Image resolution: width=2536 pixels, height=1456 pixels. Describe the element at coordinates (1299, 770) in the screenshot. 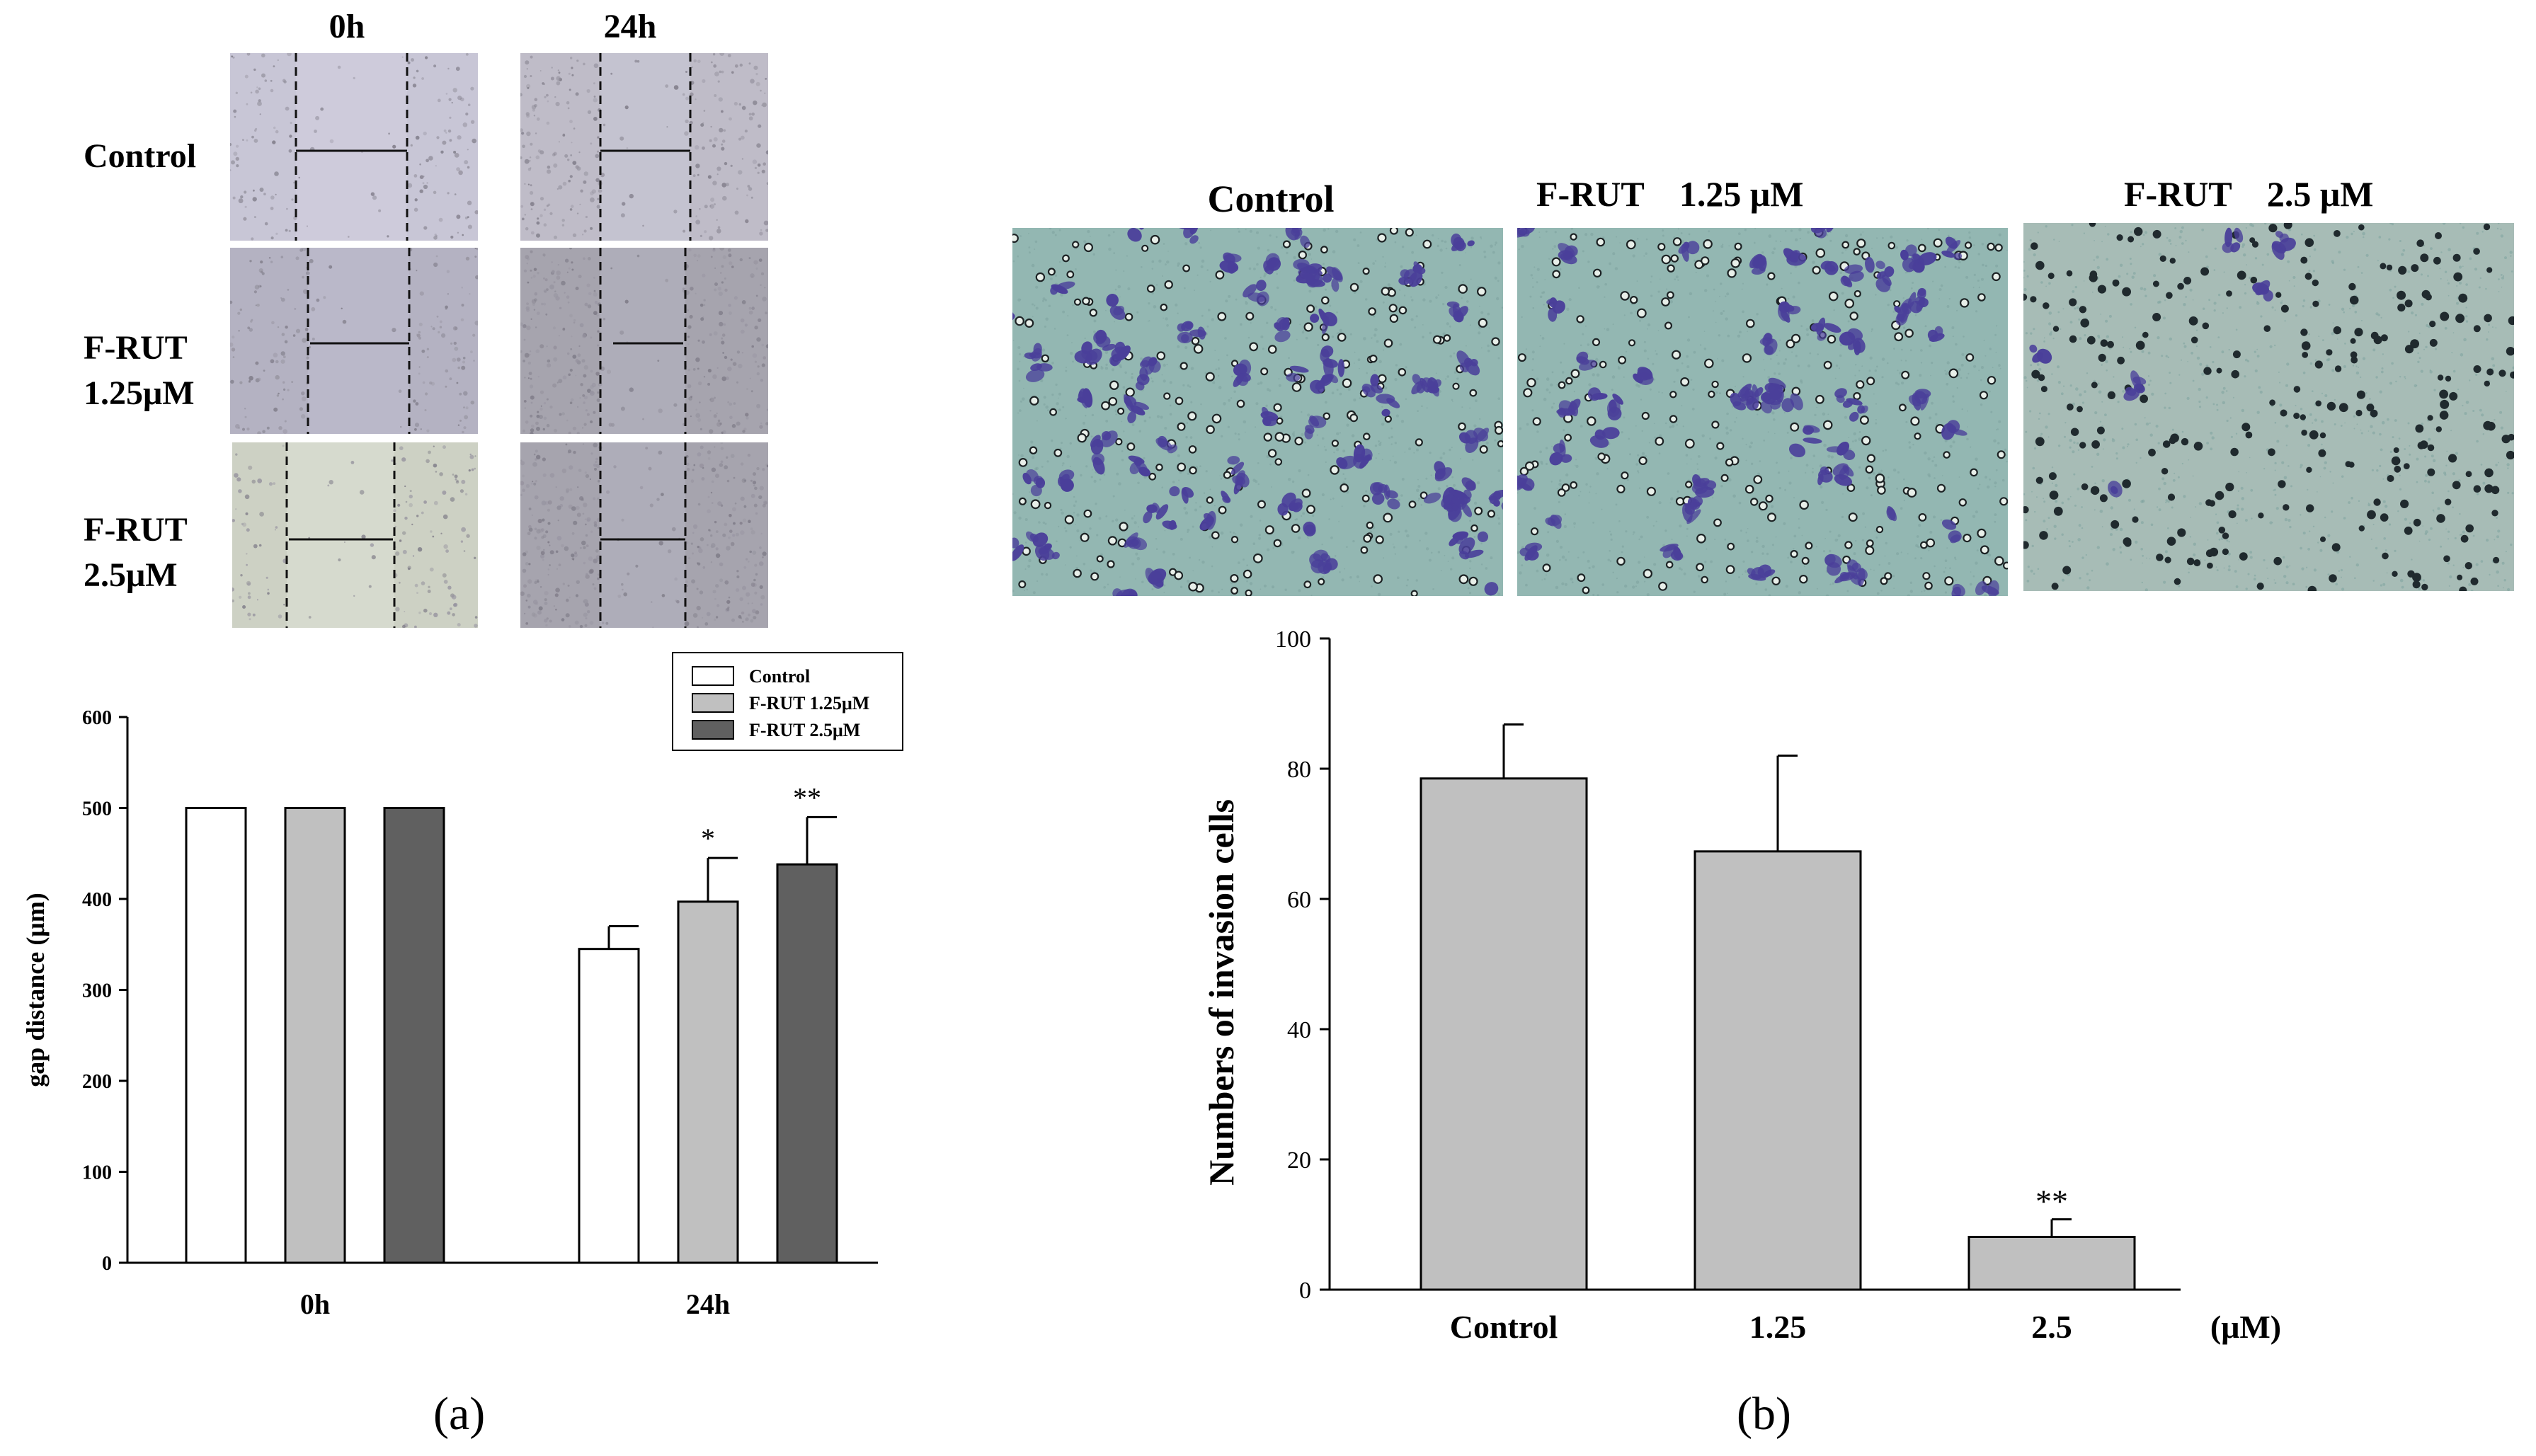

I see `y-tick-label: 80` at that location.